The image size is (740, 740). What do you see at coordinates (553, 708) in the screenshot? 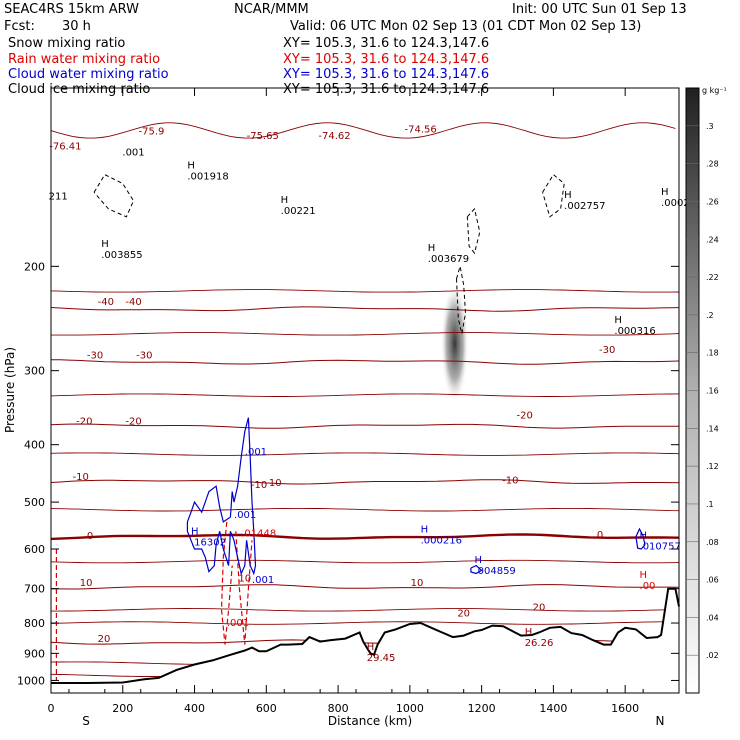
I see `x-tick-label: 1400` at bounding box center [553, 708].